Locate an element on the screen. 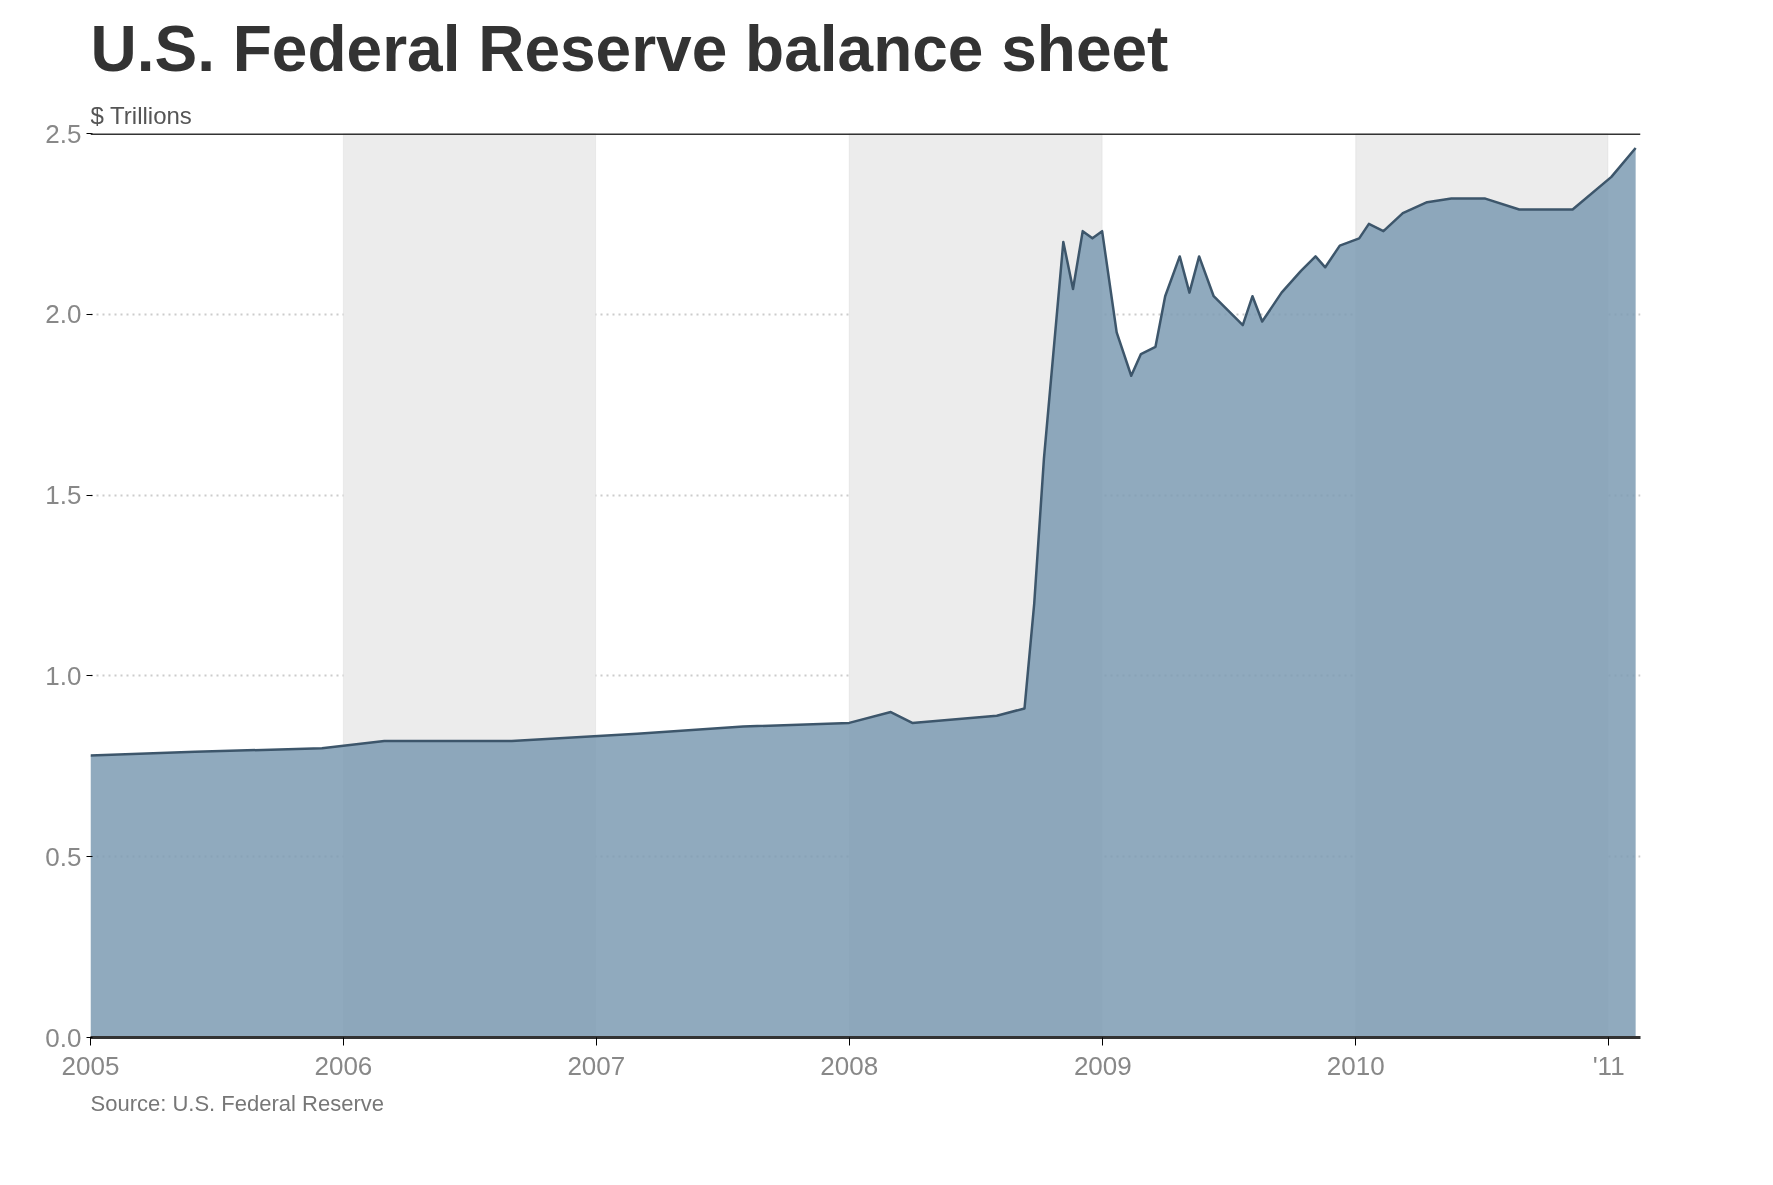 This screenshot has height=1185, width=1773. y-axis-title: $ Trillions is located at coordinates (141, 115).